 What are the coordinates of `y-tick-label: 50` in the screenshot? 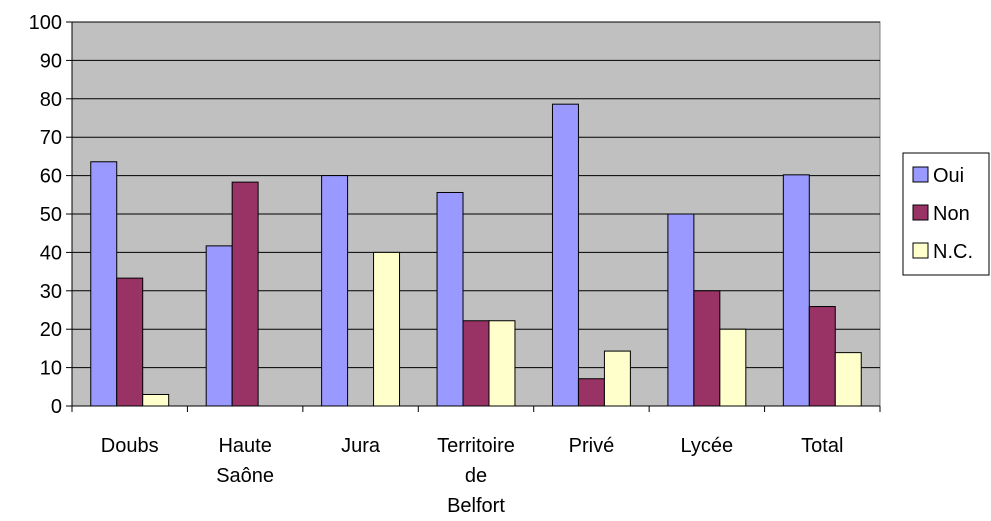 It's located at (51, 215).